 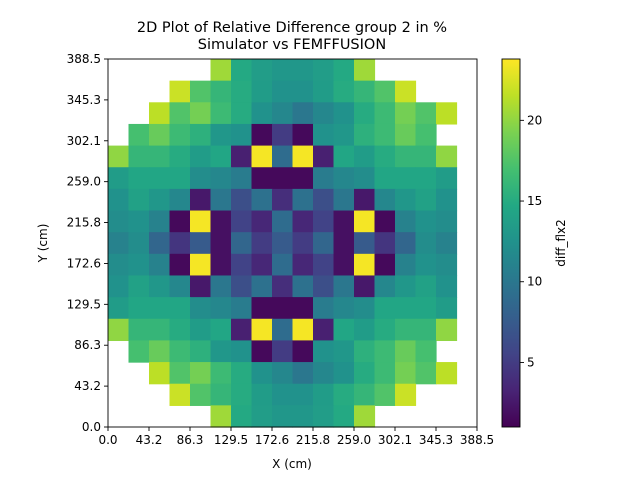 What do you see at coordinates (534, 120) in the screenshot?
I see `colorbar-tick-label: 20` at bounding box center [534, 120].